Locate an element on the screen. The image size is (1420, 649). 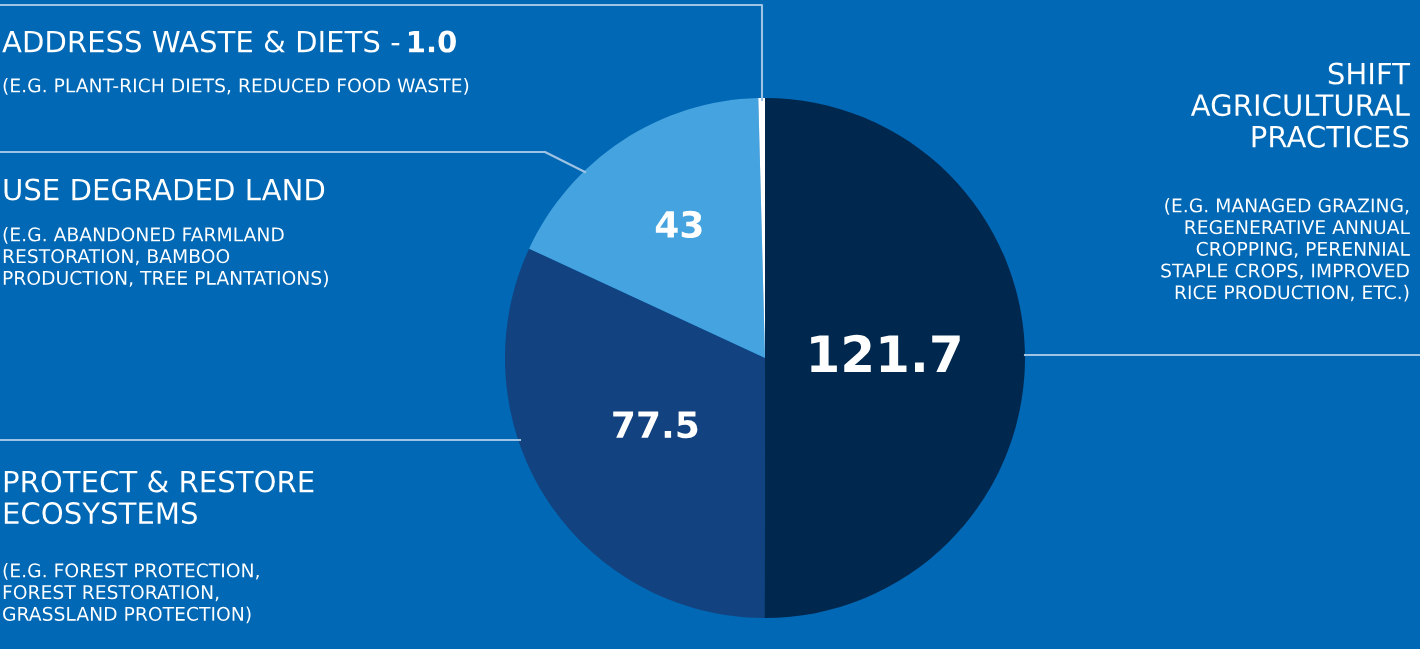
slice-label: PROTECT & RESTORE ECOSYSTEMS is located at coordinates (159, 497).